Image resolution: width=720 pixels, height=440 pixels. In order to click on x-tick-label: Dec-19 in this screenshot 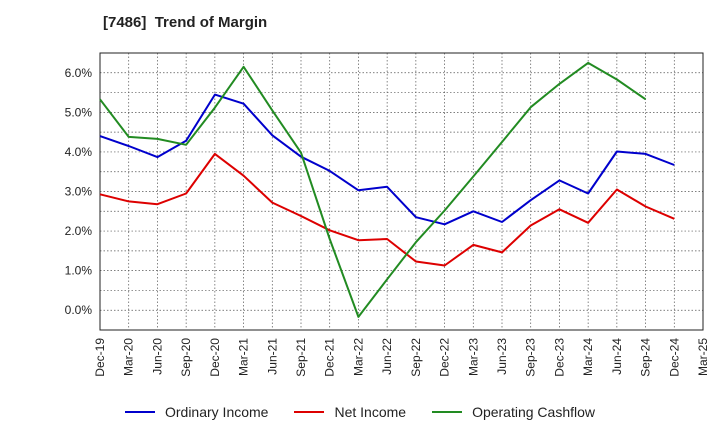, I will do `click(100, 357)`.